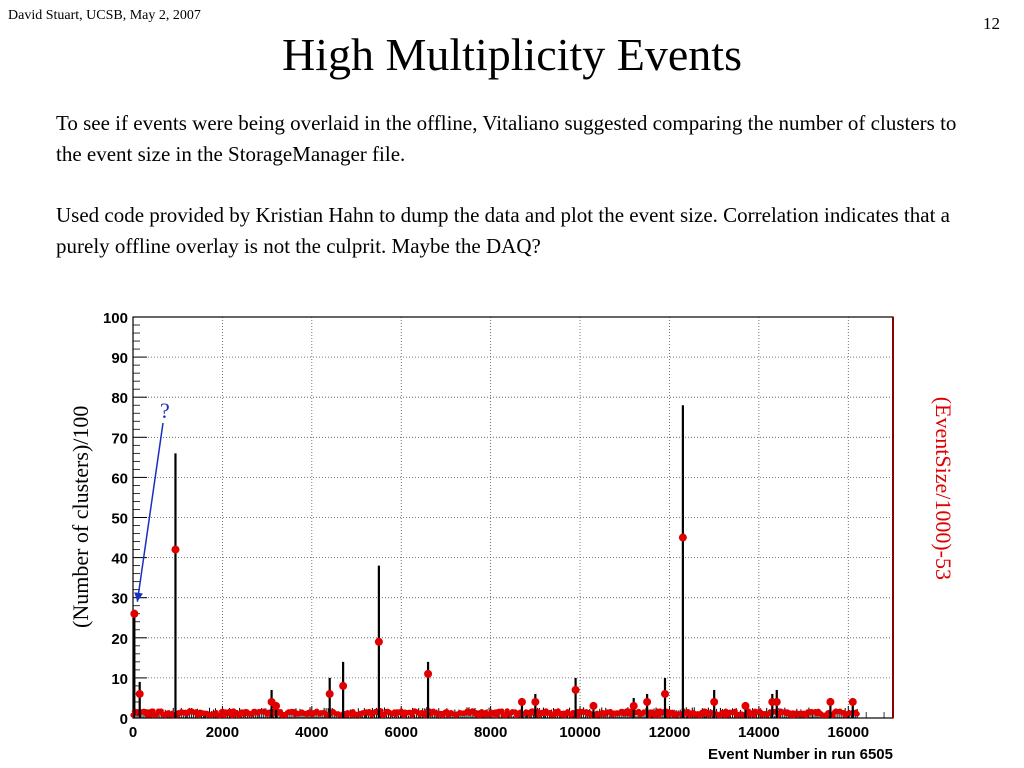 The image size is (1024, 768). Describe the element at coordinates (512, 54) in the screenshot. I see `slide-title: High Multiplicity Events` at that location.